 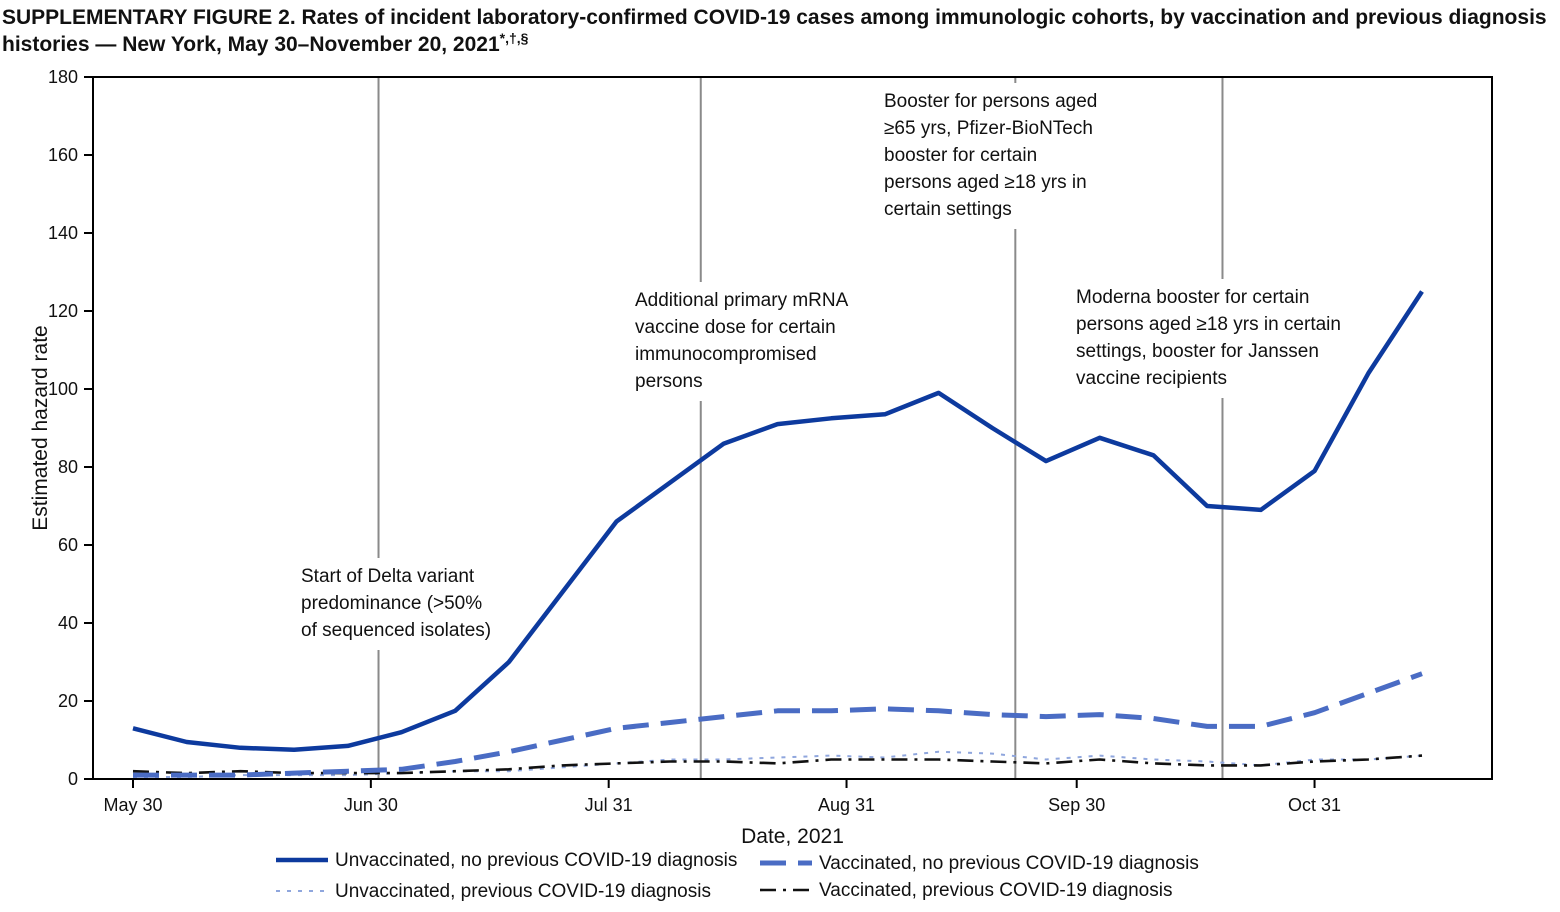 I want to click on y-tick-label: 80, so click(x=68, y=467).